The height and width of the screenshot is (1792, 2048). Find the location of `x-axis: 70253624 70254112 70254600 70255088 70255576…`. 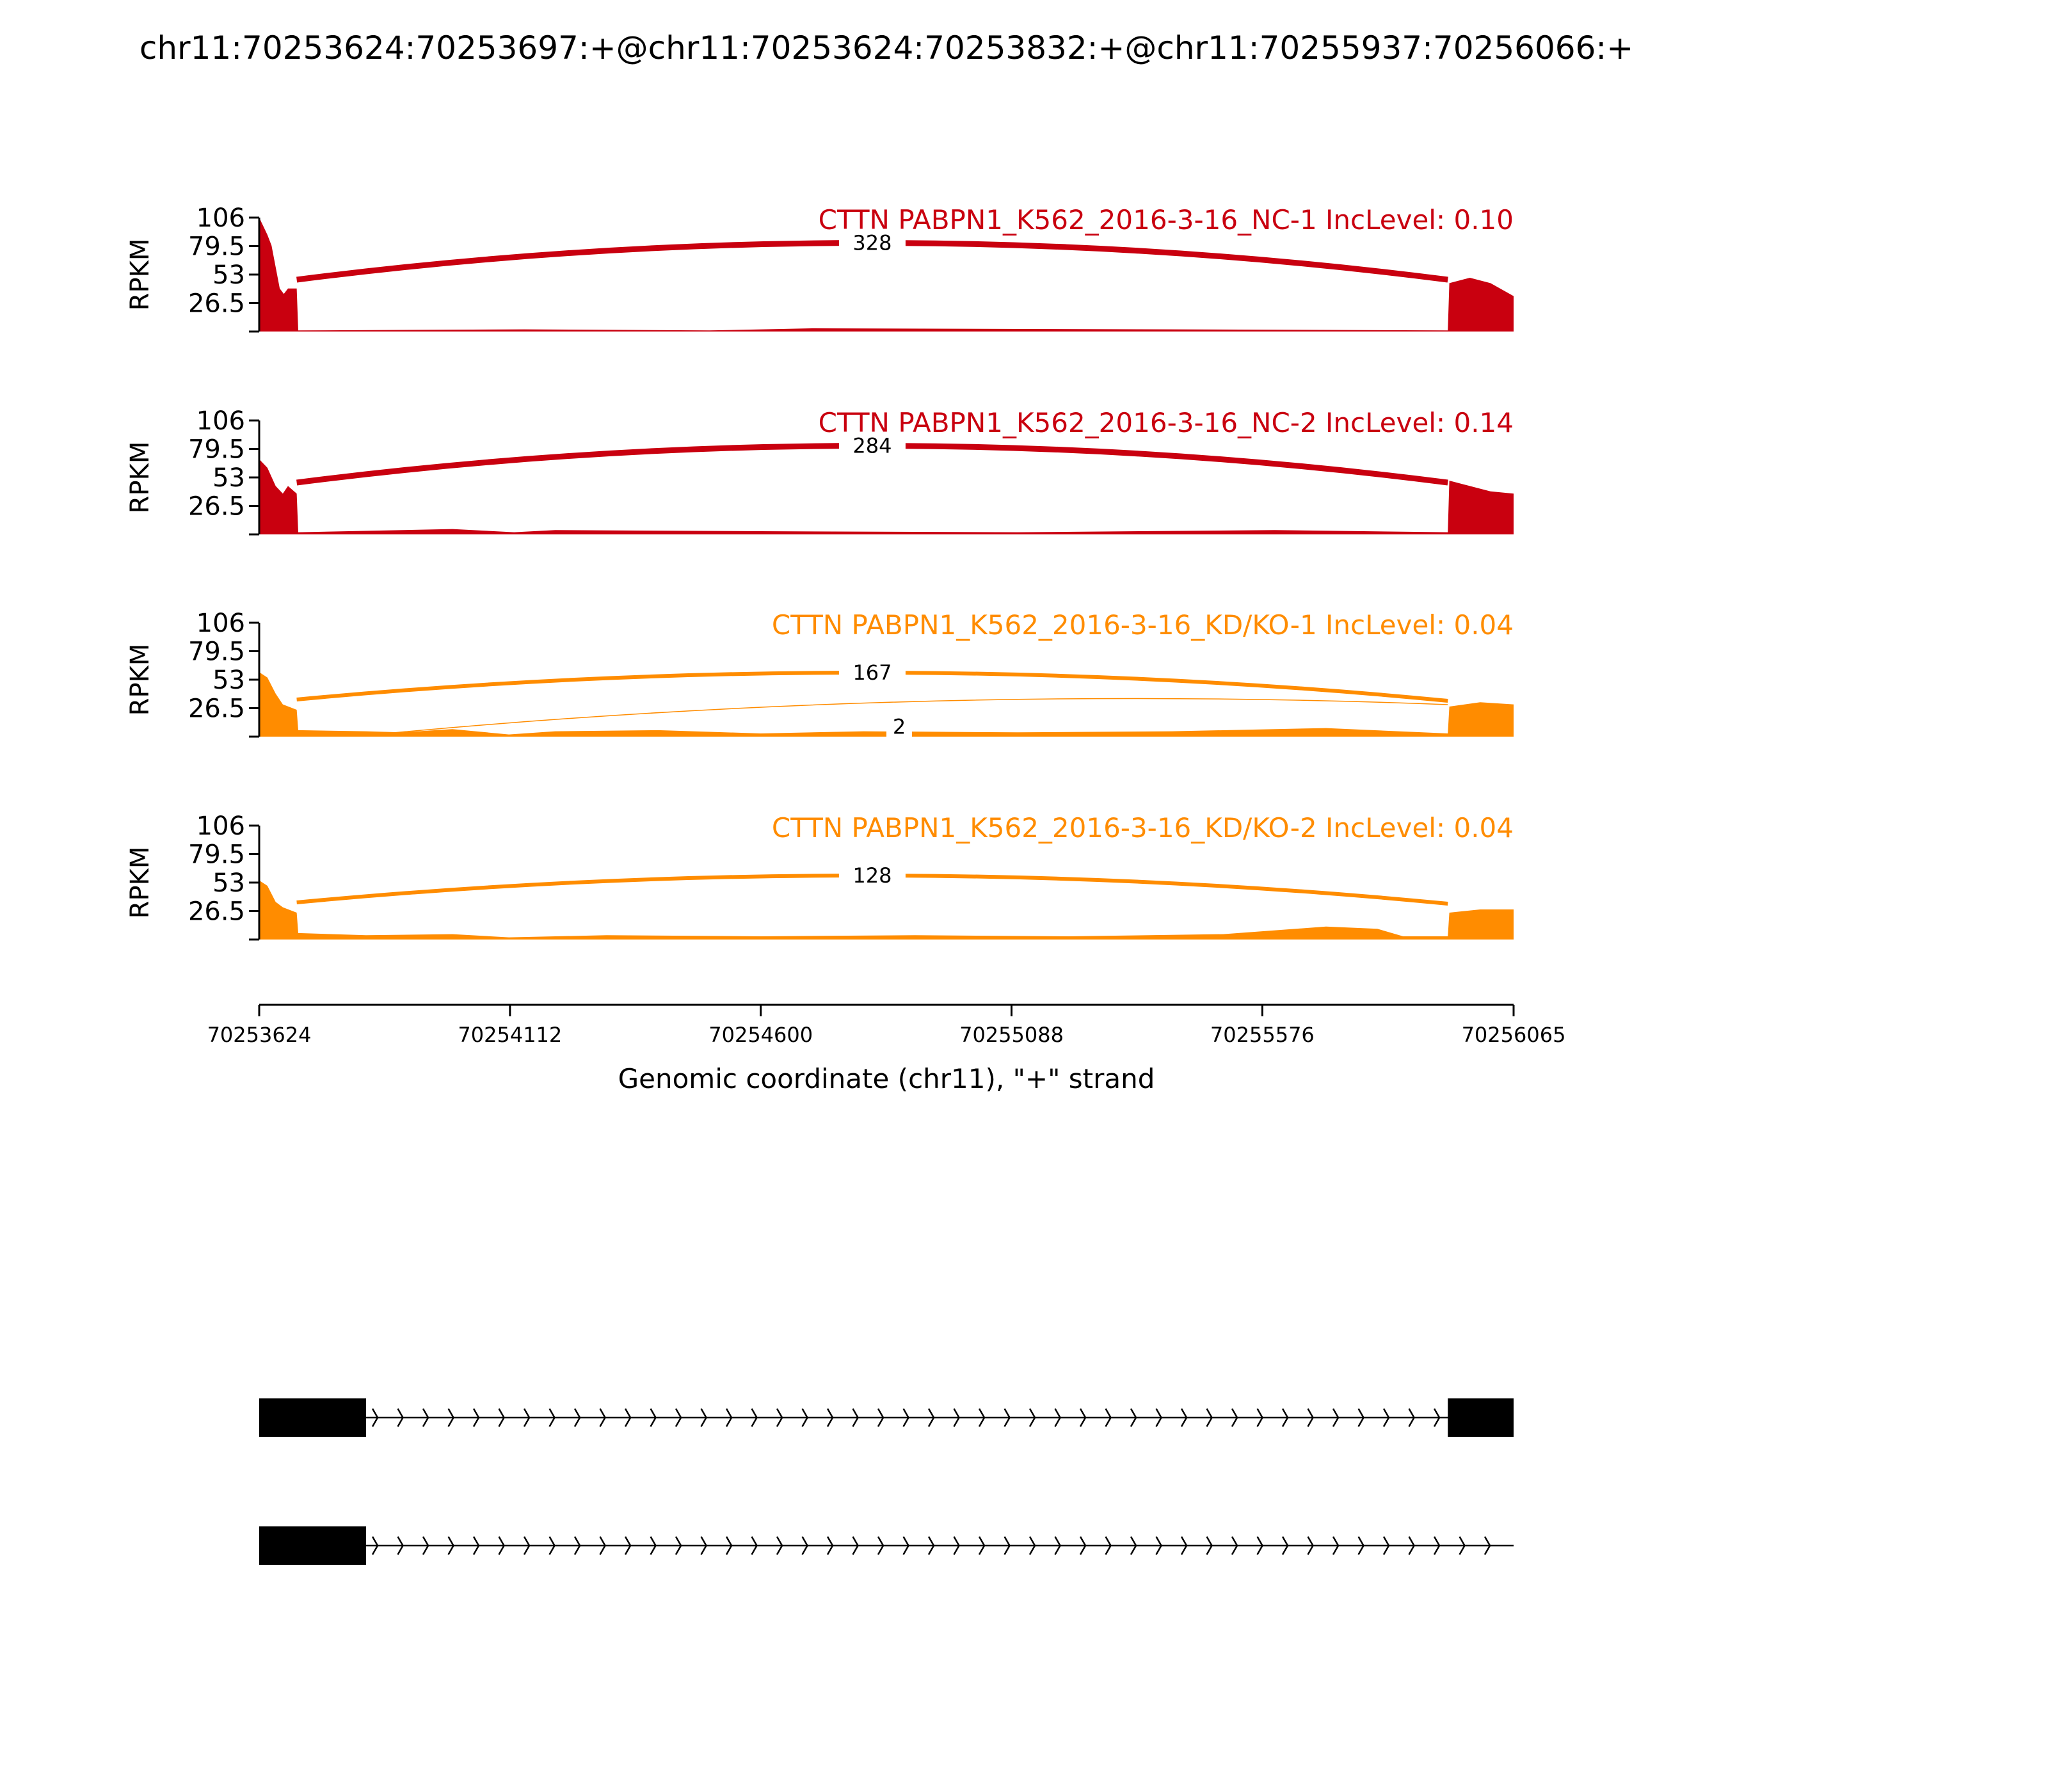

x-axis: 70253624 70254112 70254600 70255088 70255576… is located at coordinates (886, 1025).